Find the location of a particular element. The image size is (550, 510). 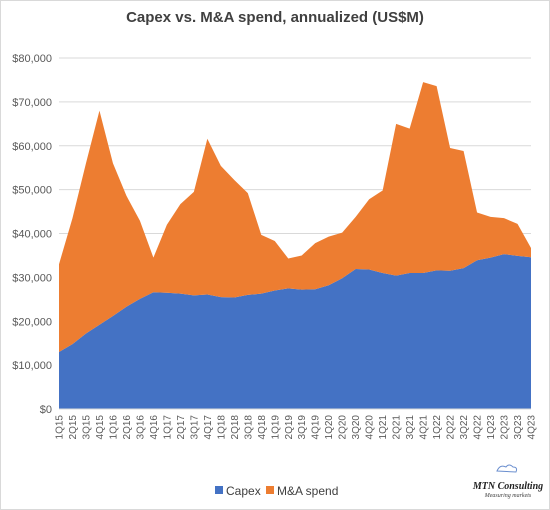

x-tick-label: 3Q19 is located at coordinates (302, 427).